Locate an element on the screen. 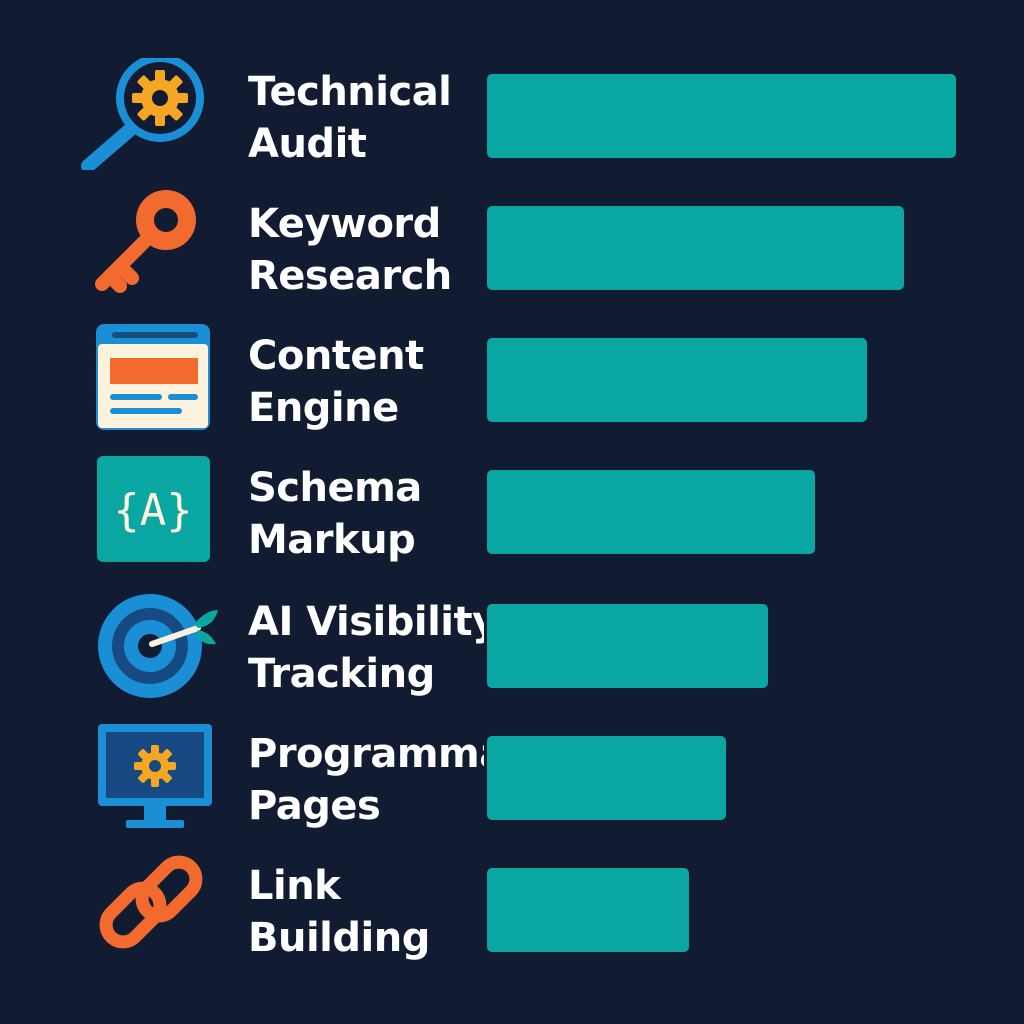 The image size is (1024, 1024). row-label-line2: Markup is located at coordinates (332, 540).